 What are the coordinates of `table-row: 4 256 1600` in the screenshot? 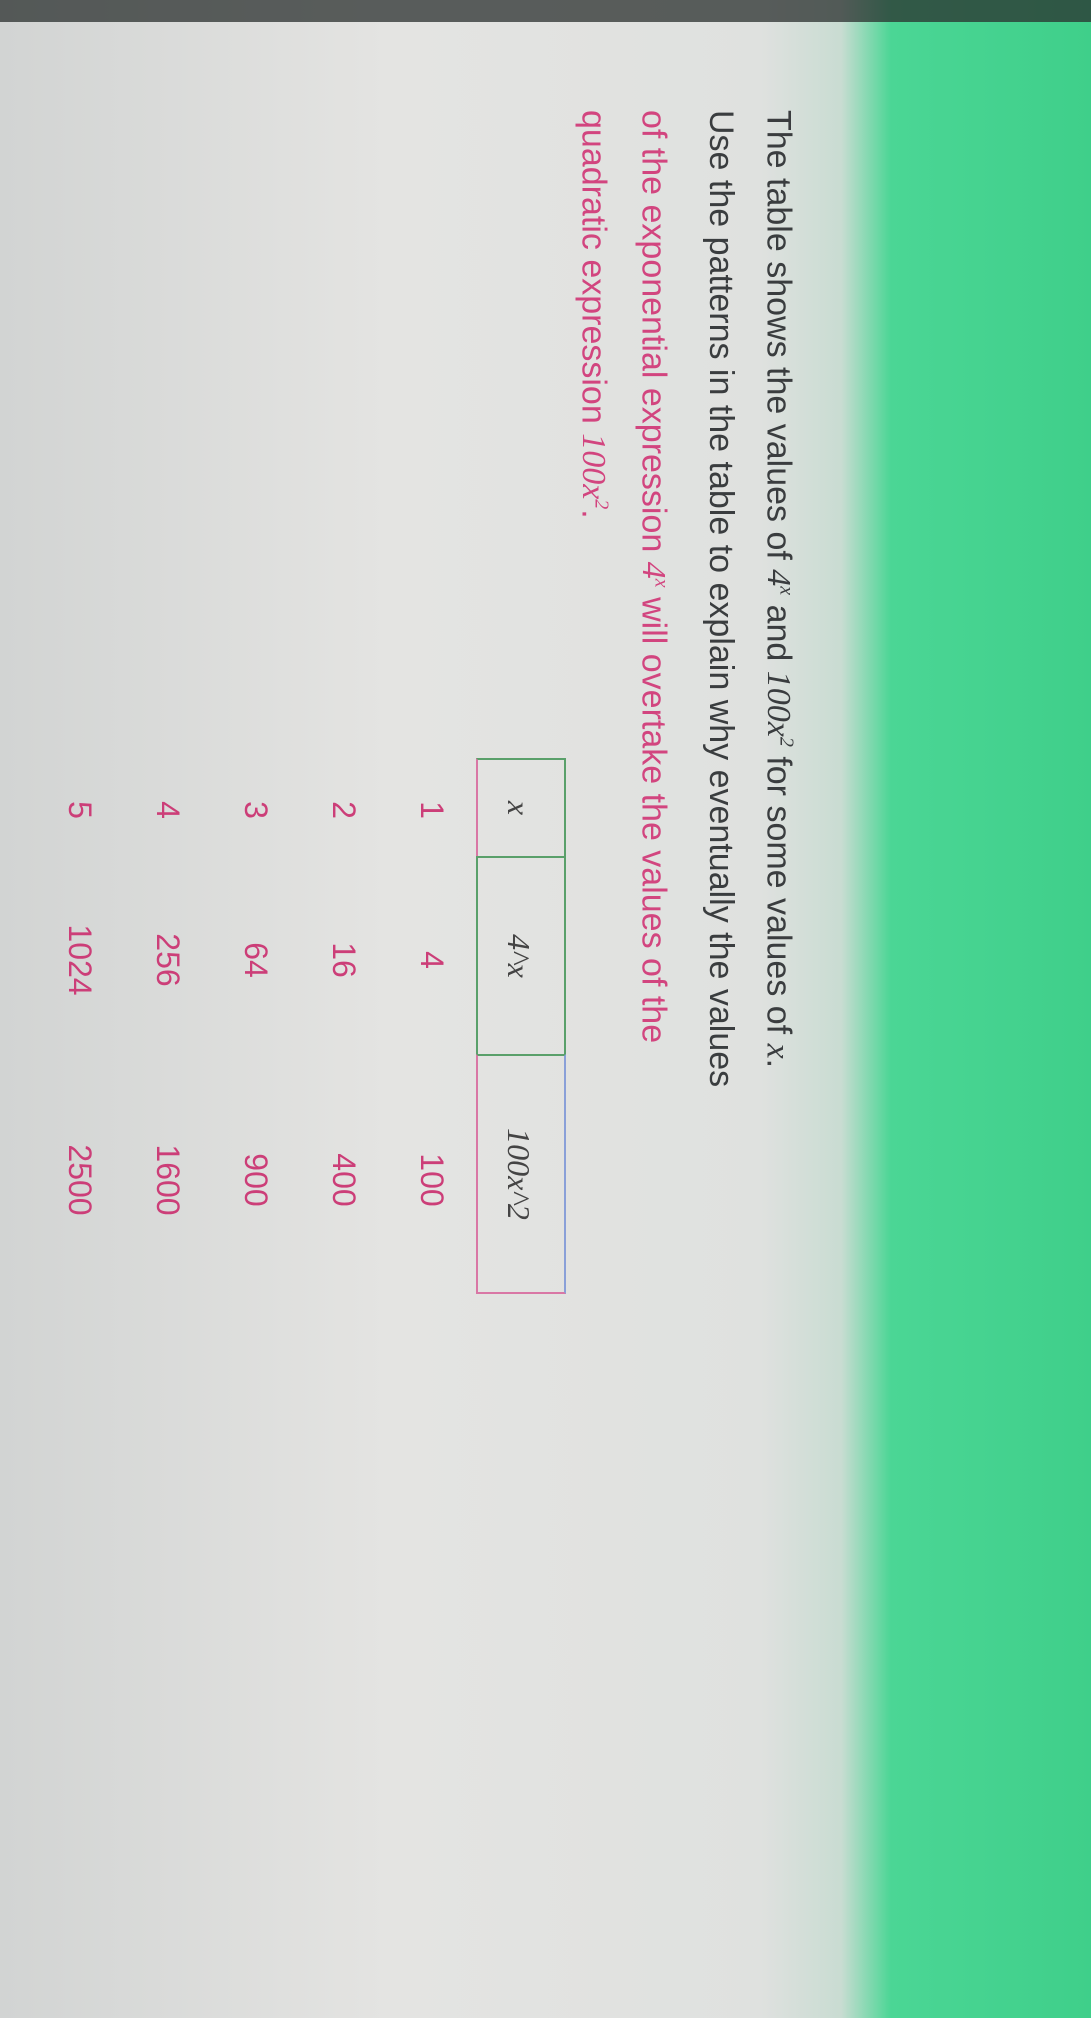 It's located at (168, 1030).